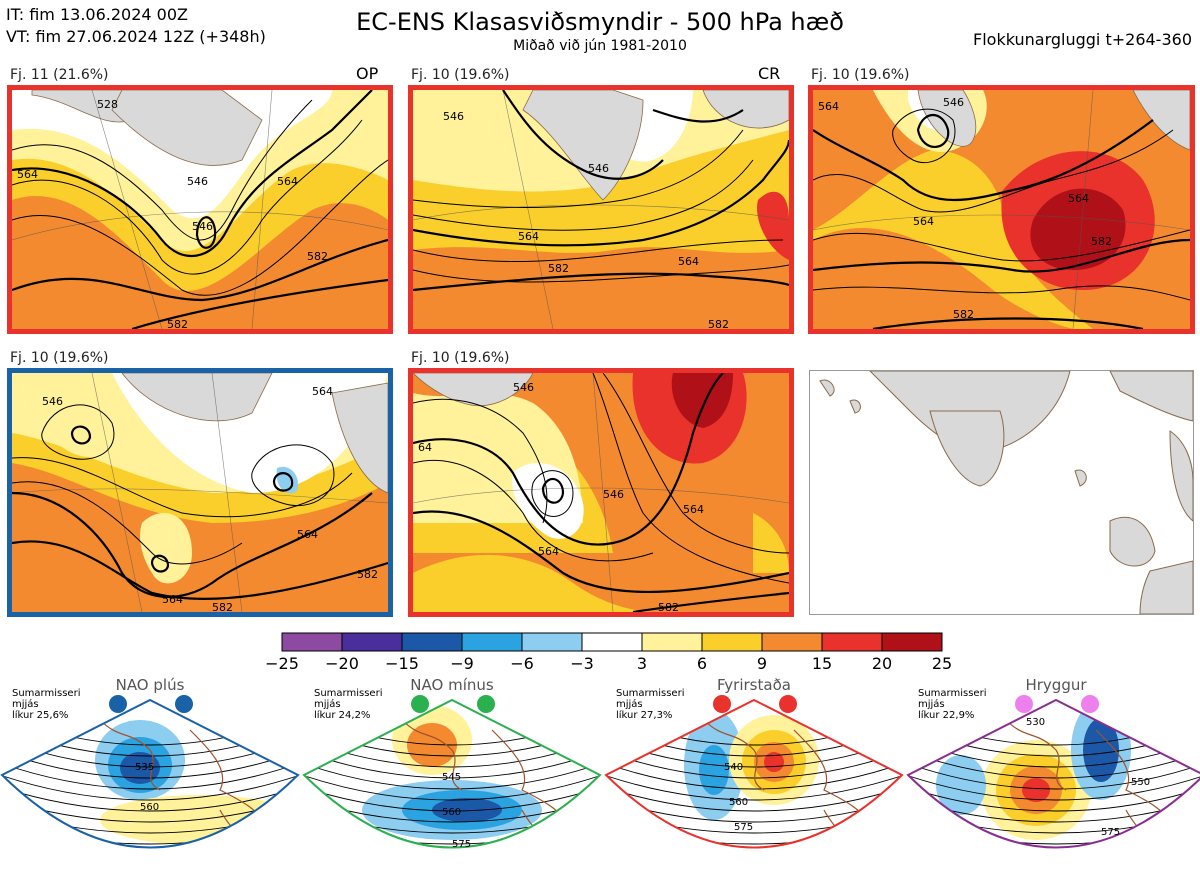  I want to click on colorbar-tick-label: 9, so click(762, 663).